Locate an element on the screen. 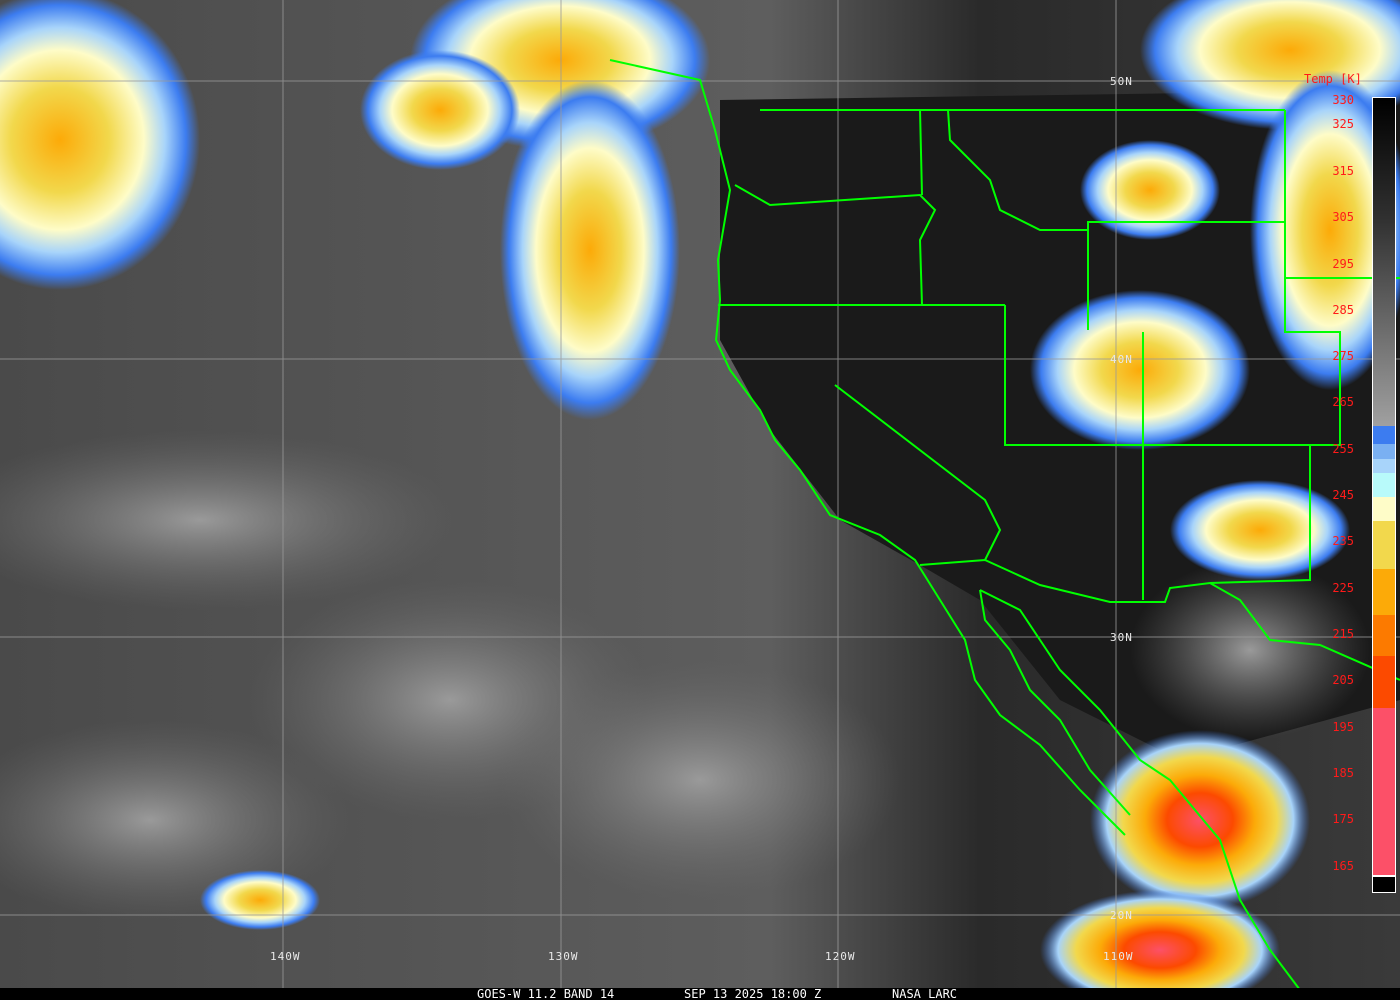 This screenshot has height=1000, width=1400. colorbar-tick-label: 265 is located at coordinates (1343, 402).